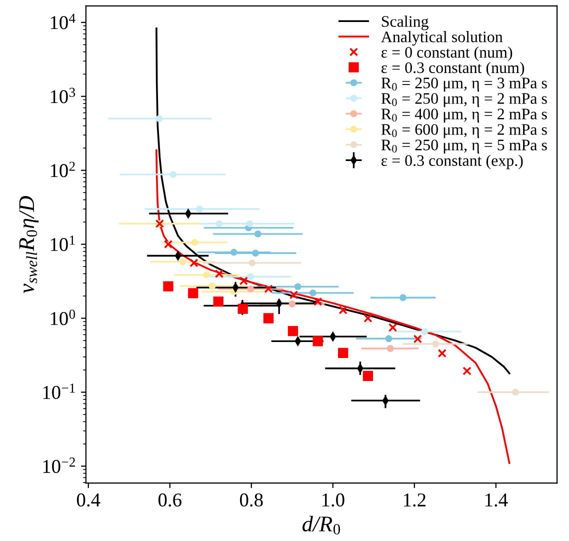  Describe the element at coordinates (464, 115) in the screenshot. I see `legend-label: R$_{0}$ = 400 μm, η = 2 mPa s` at that location.